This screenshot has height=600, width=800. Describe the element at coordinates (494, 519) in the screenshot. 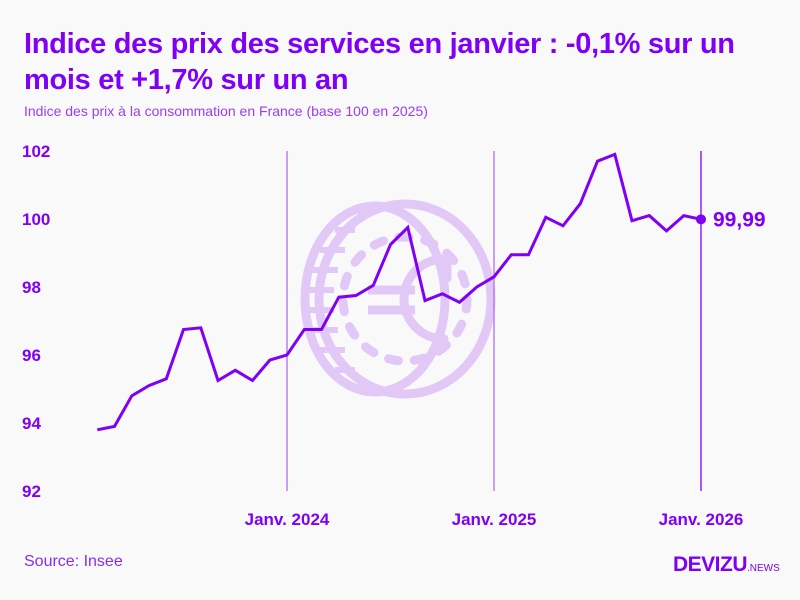

I see `x-tick-label: Janv. 2025` at that location.